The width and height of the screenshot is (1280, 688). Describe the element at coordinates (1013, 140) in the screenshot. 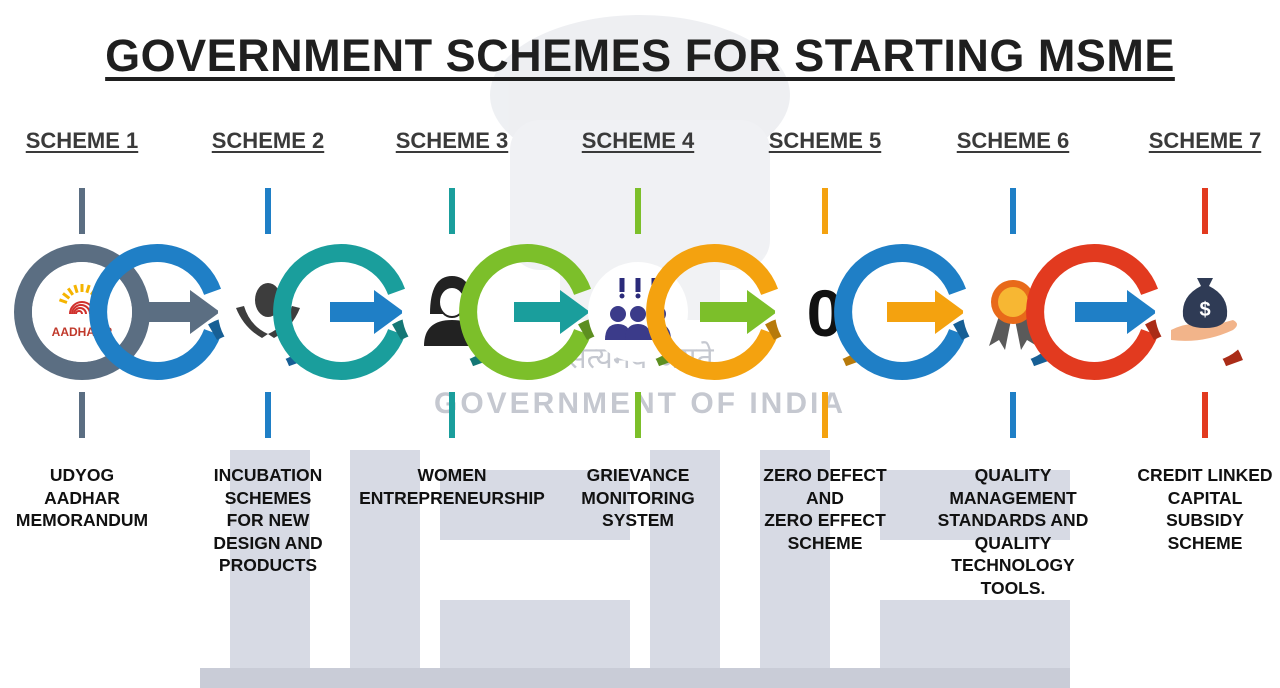

I see `scheme-label-6: SCHEME 6` at that location.